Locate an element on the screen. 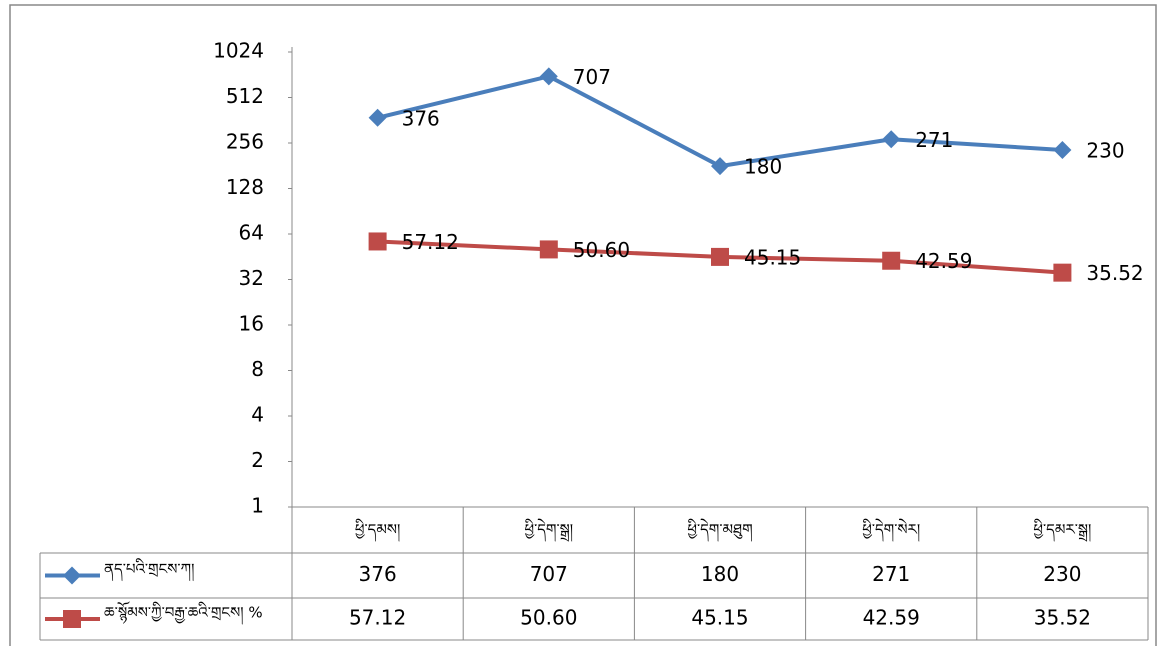 This screenshot has width=1159, height=650. y-tick-label: 32 is located at coordinates (251, 278).